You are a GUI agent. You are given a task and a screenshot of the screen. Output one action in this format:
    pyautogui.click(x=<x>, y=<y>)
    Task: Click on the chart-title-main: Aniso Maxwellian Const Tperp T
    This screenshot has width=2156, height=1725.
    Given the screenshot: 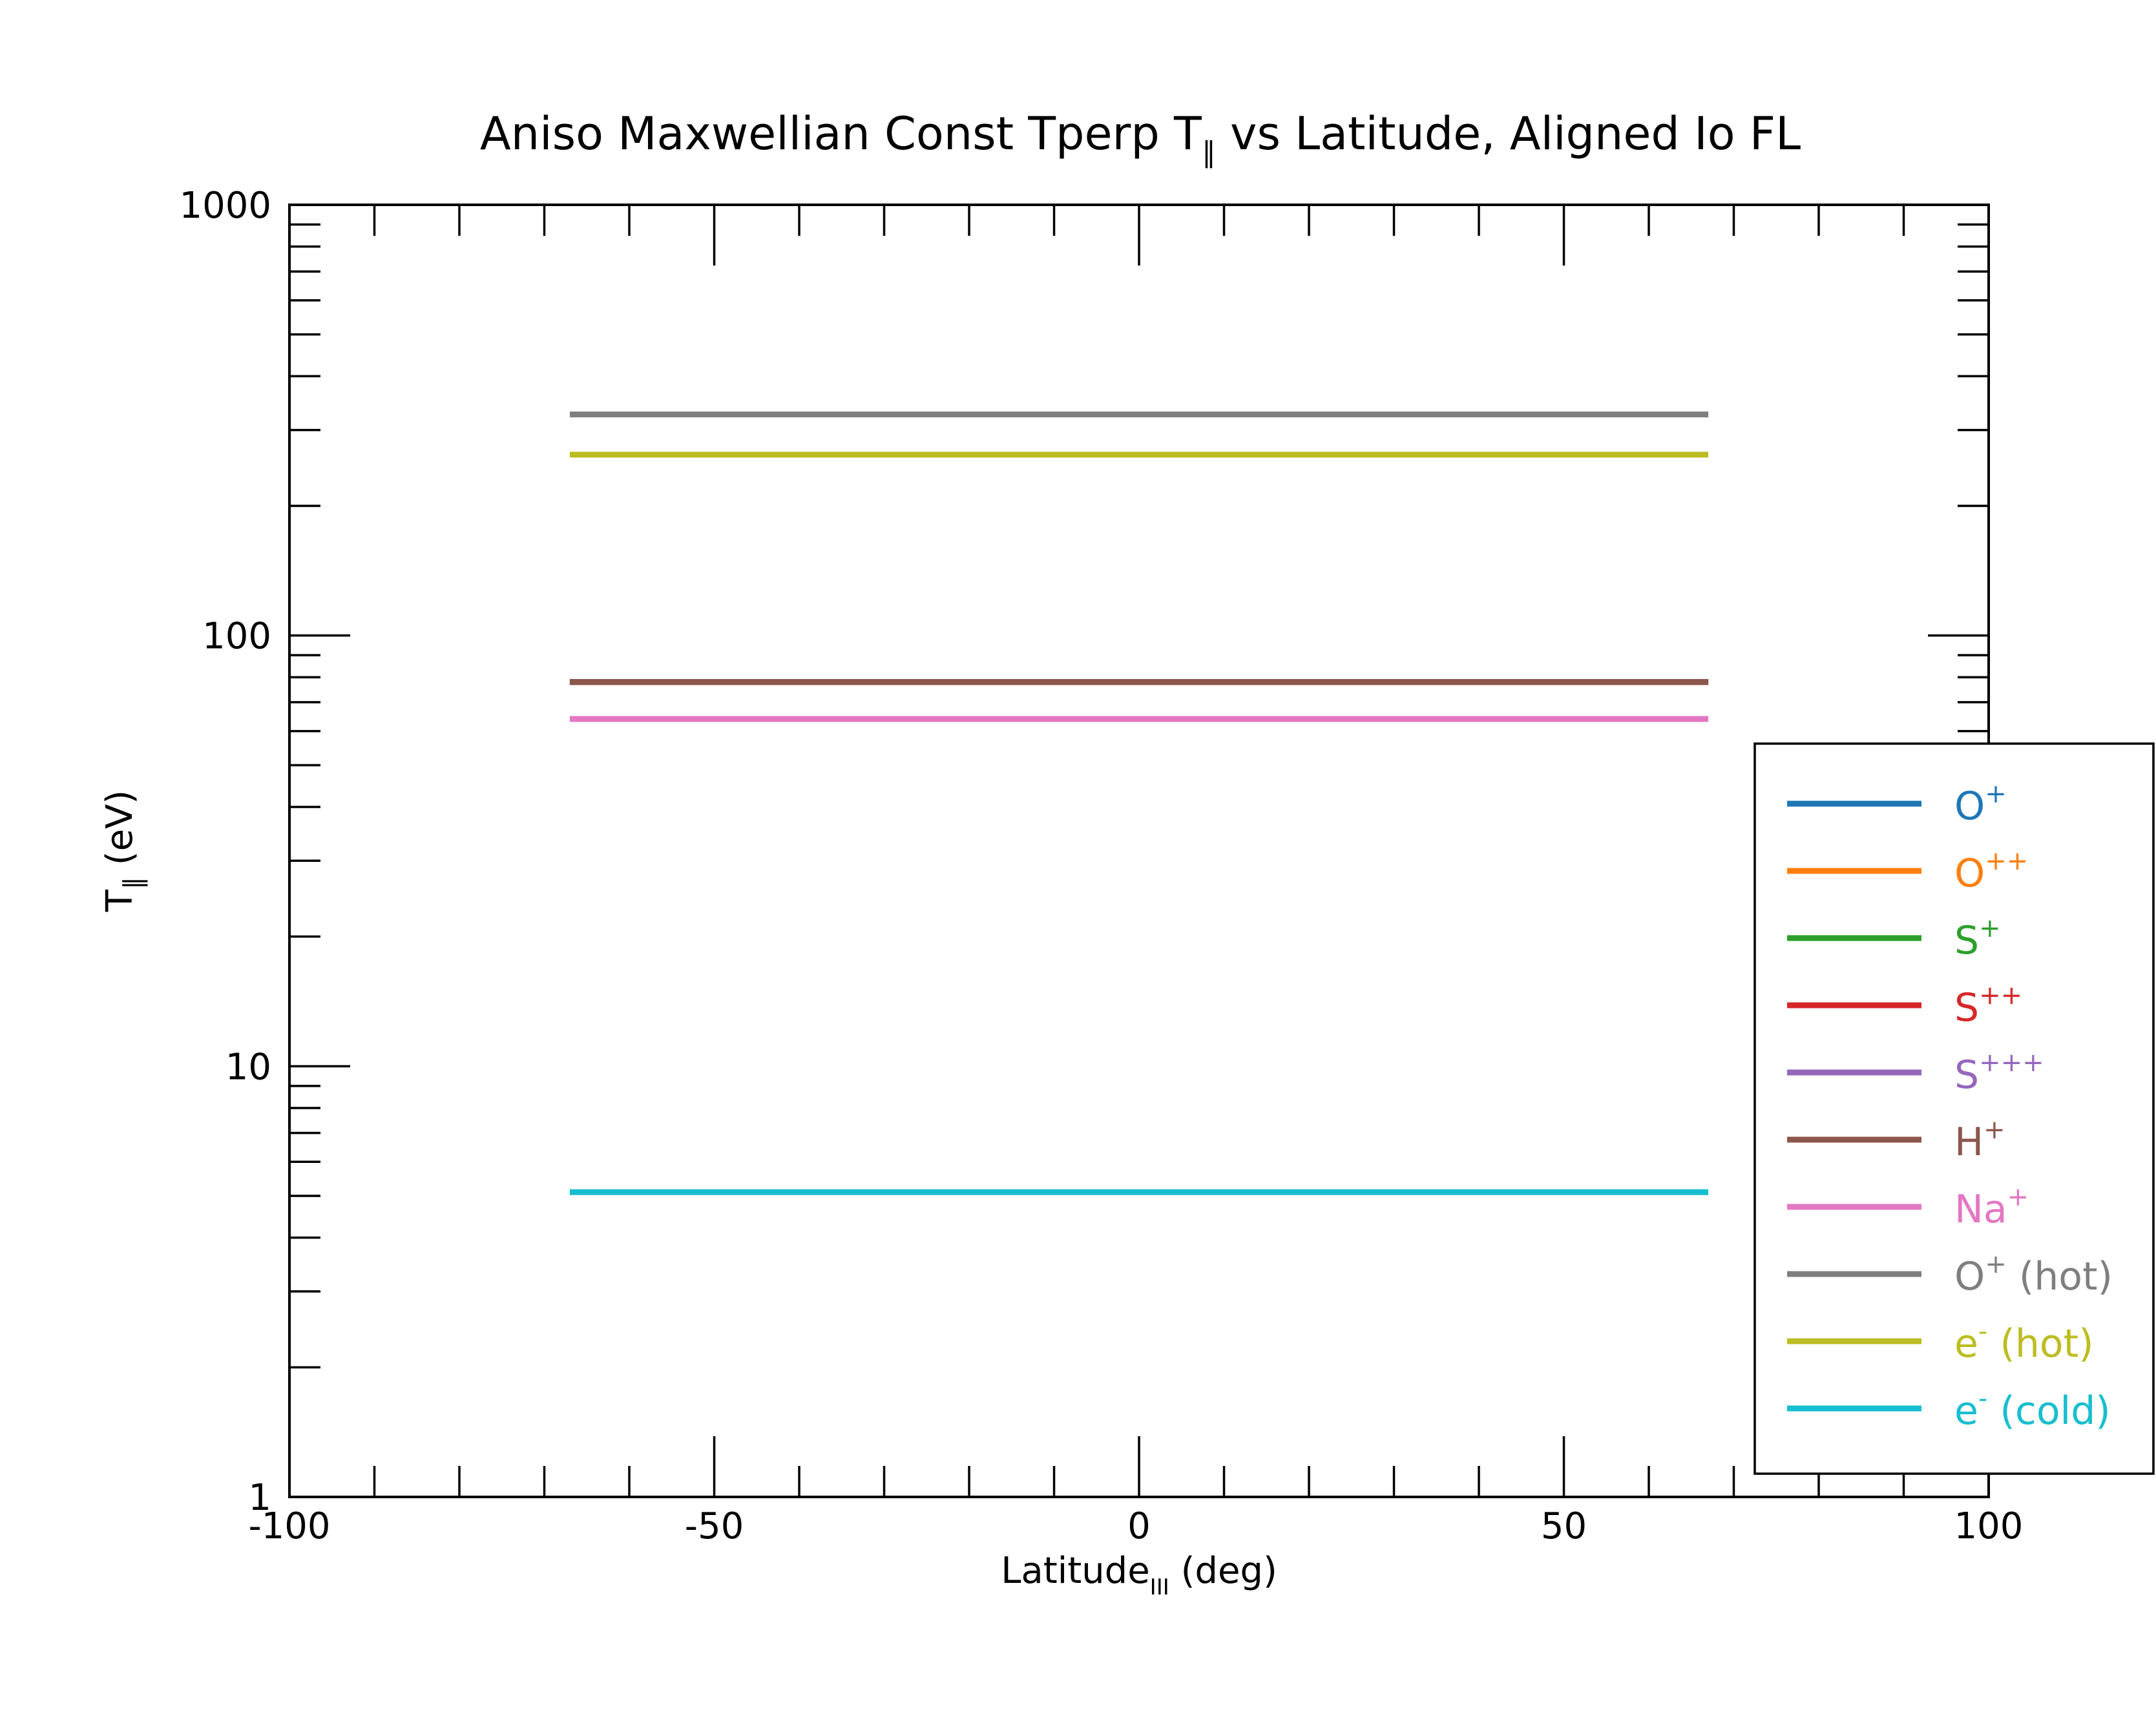 What is the action you would take?
    pyautogui.click(x=841, y=133)
    